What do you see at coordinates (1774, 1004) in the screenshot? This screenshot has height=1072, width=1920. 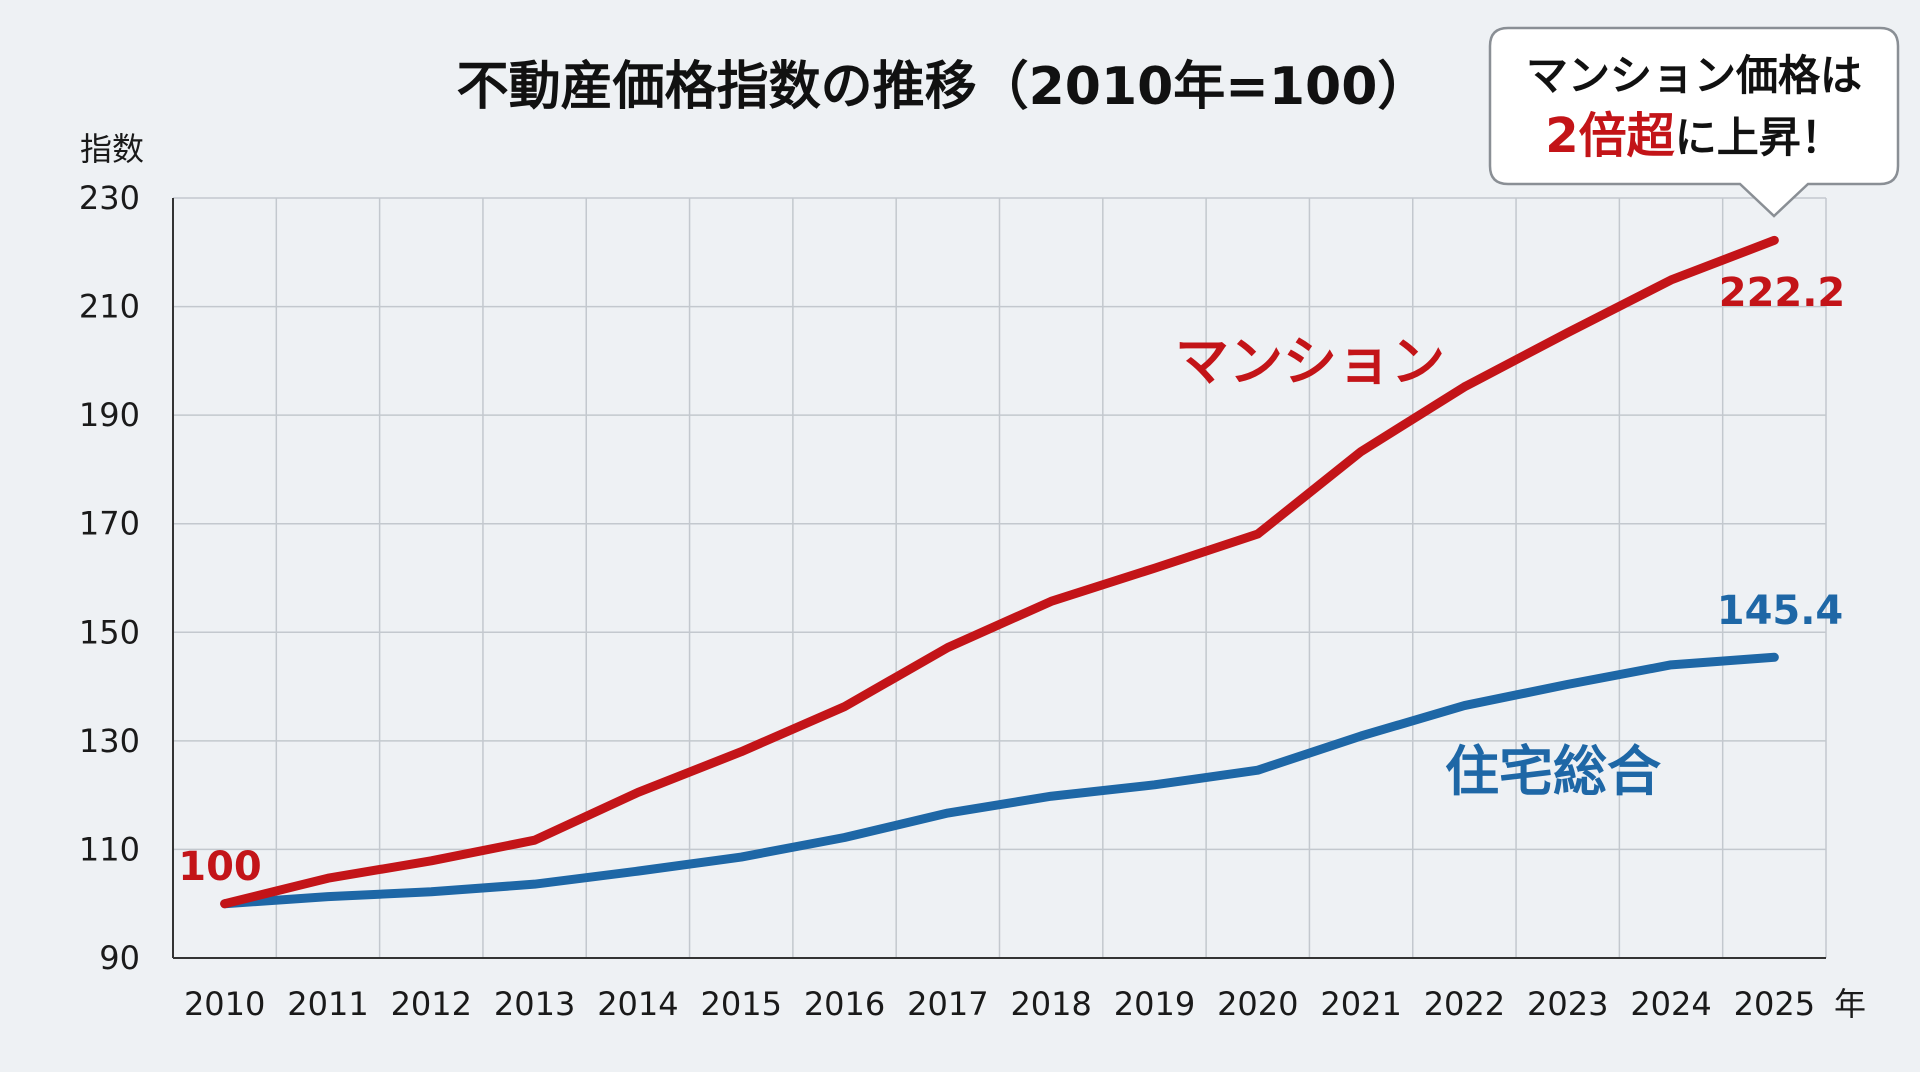 I see `x-tick-label: 2025` at bounding box center [1774, 1004].